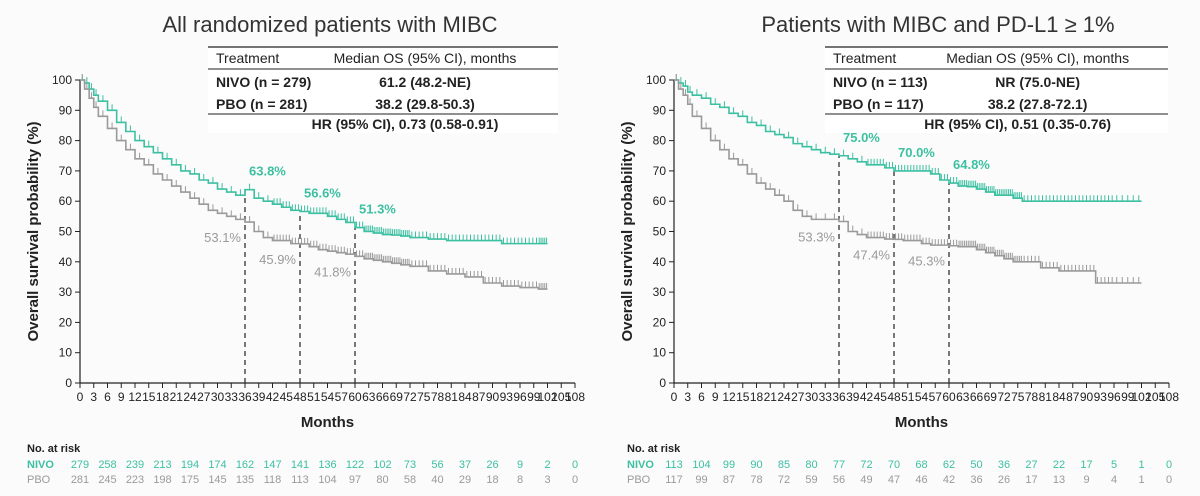 Image resolution: width=1200 pixels, height=496 pixels. I want to click on at-risk-nivo-count: 102, so click(382, 465).